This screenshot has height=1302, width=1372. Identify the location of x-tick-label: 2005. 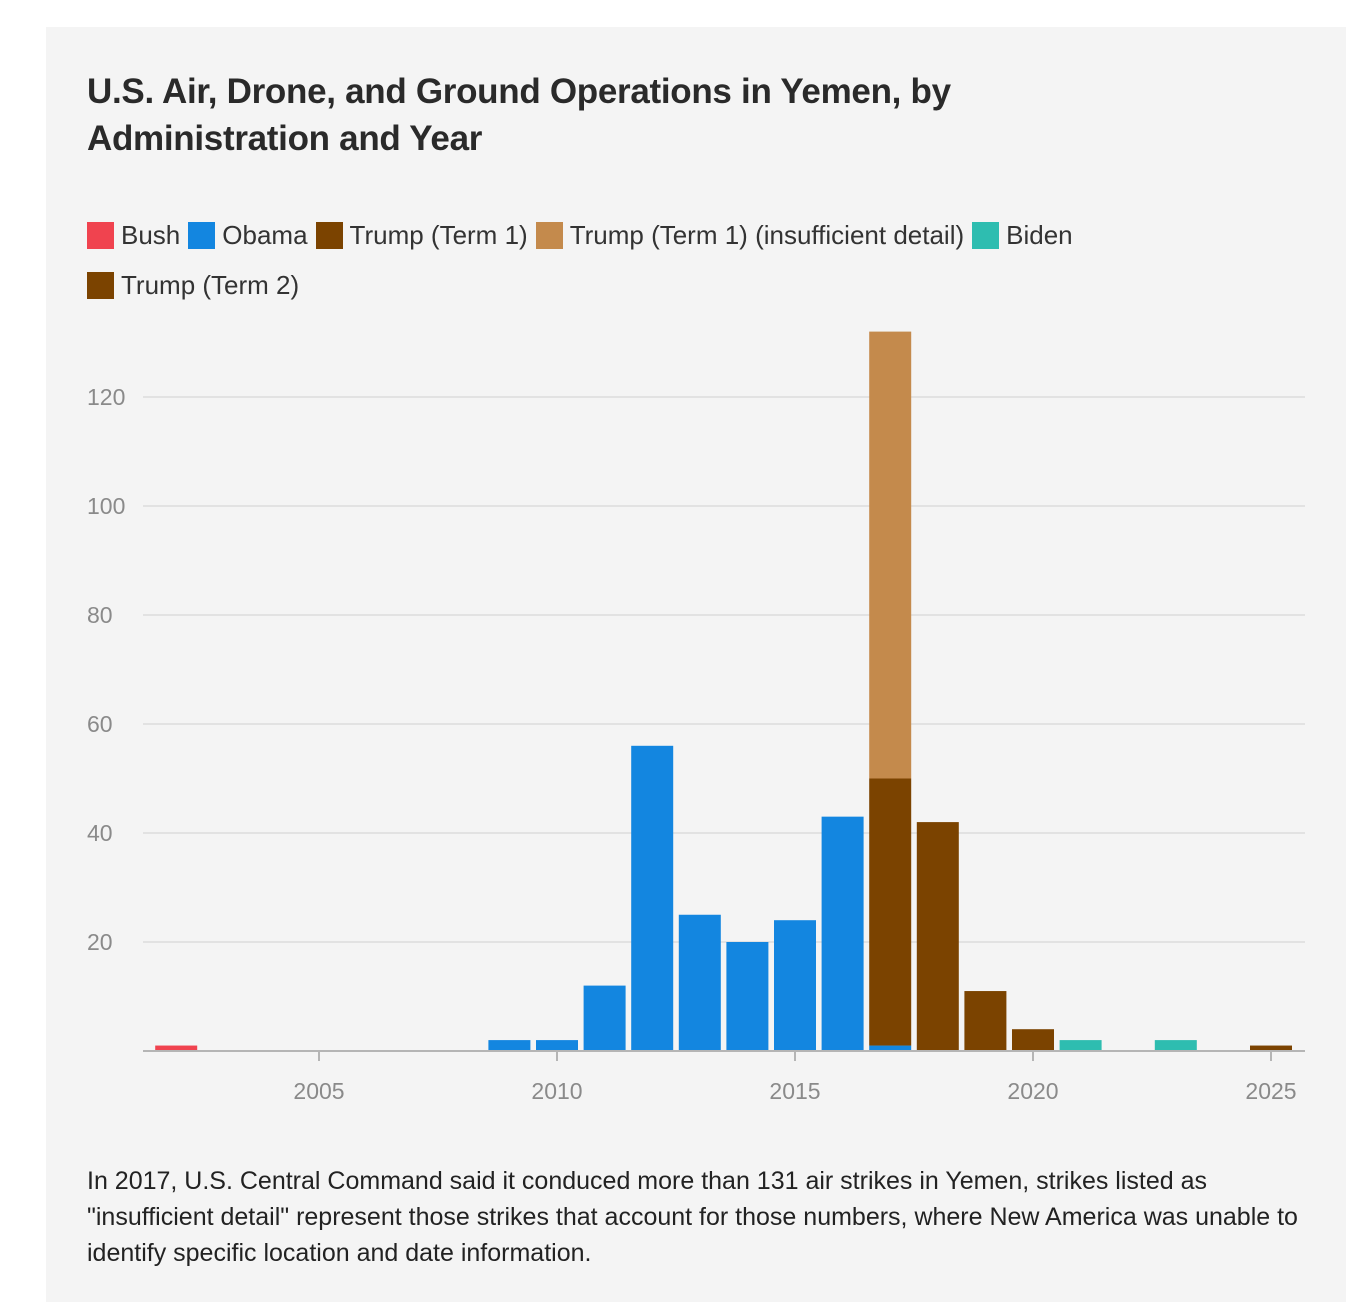
(318, 1091).